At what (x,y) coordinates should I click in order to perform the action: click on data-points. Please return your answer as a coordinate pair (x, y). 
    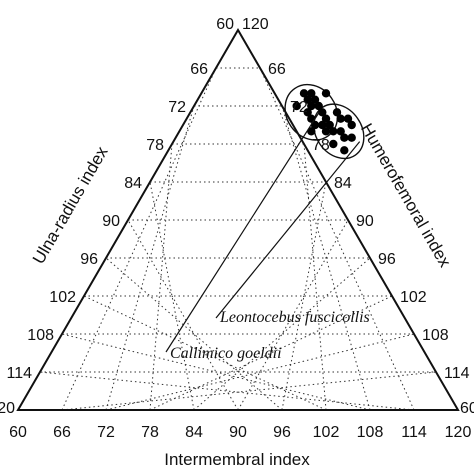
    Looking at the image, I should click on (324, 122).